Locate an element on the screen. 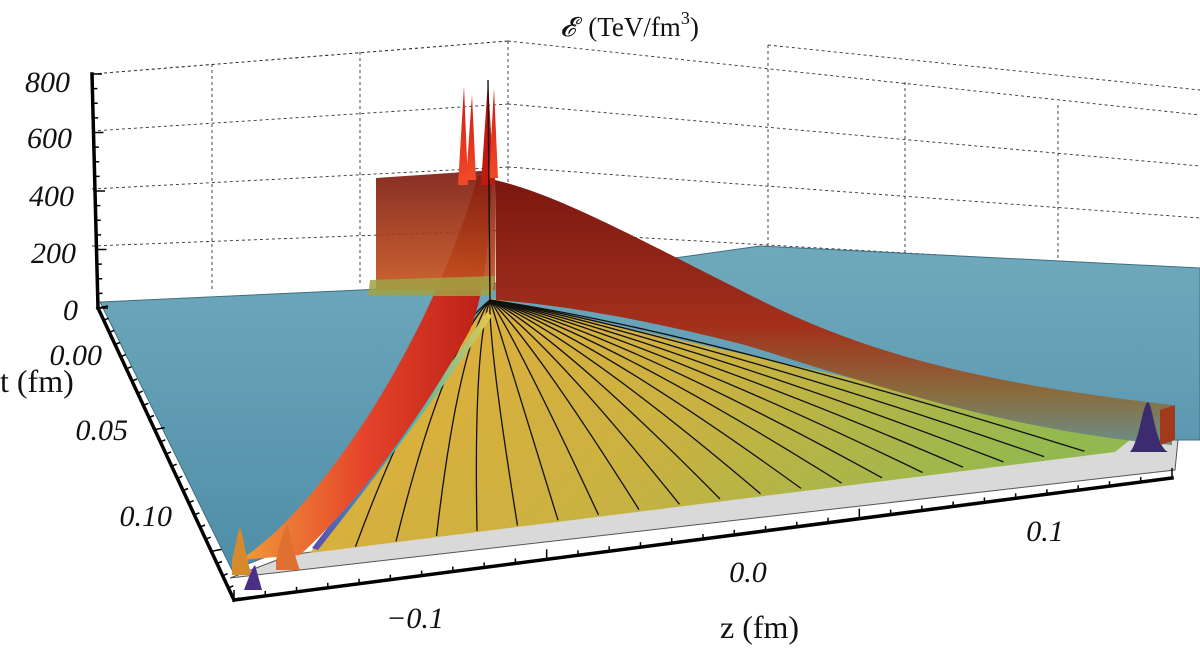 This screenshot has height=651, width=1200. left-edge-bumps is located at coordinates (266, 557).